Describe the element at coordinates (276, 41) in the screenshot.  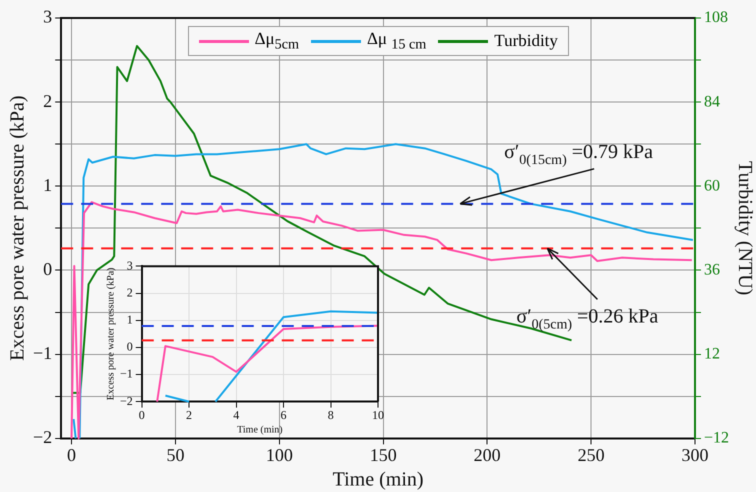
I see `legend-label: Δμ$_{5cm}$` at that location.